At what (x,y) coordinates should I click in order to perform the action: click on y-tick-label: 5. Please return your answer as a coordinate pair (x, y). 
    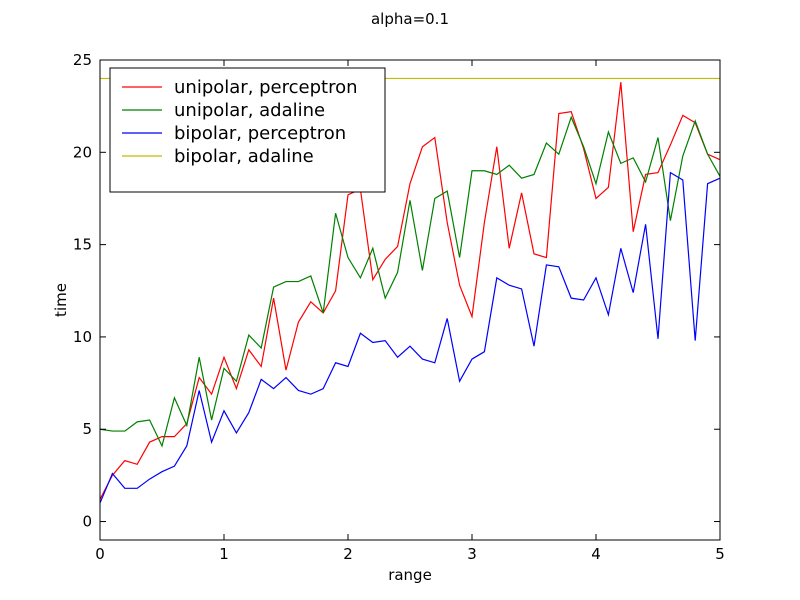
    Looking at the image, I should click on (87, 429).